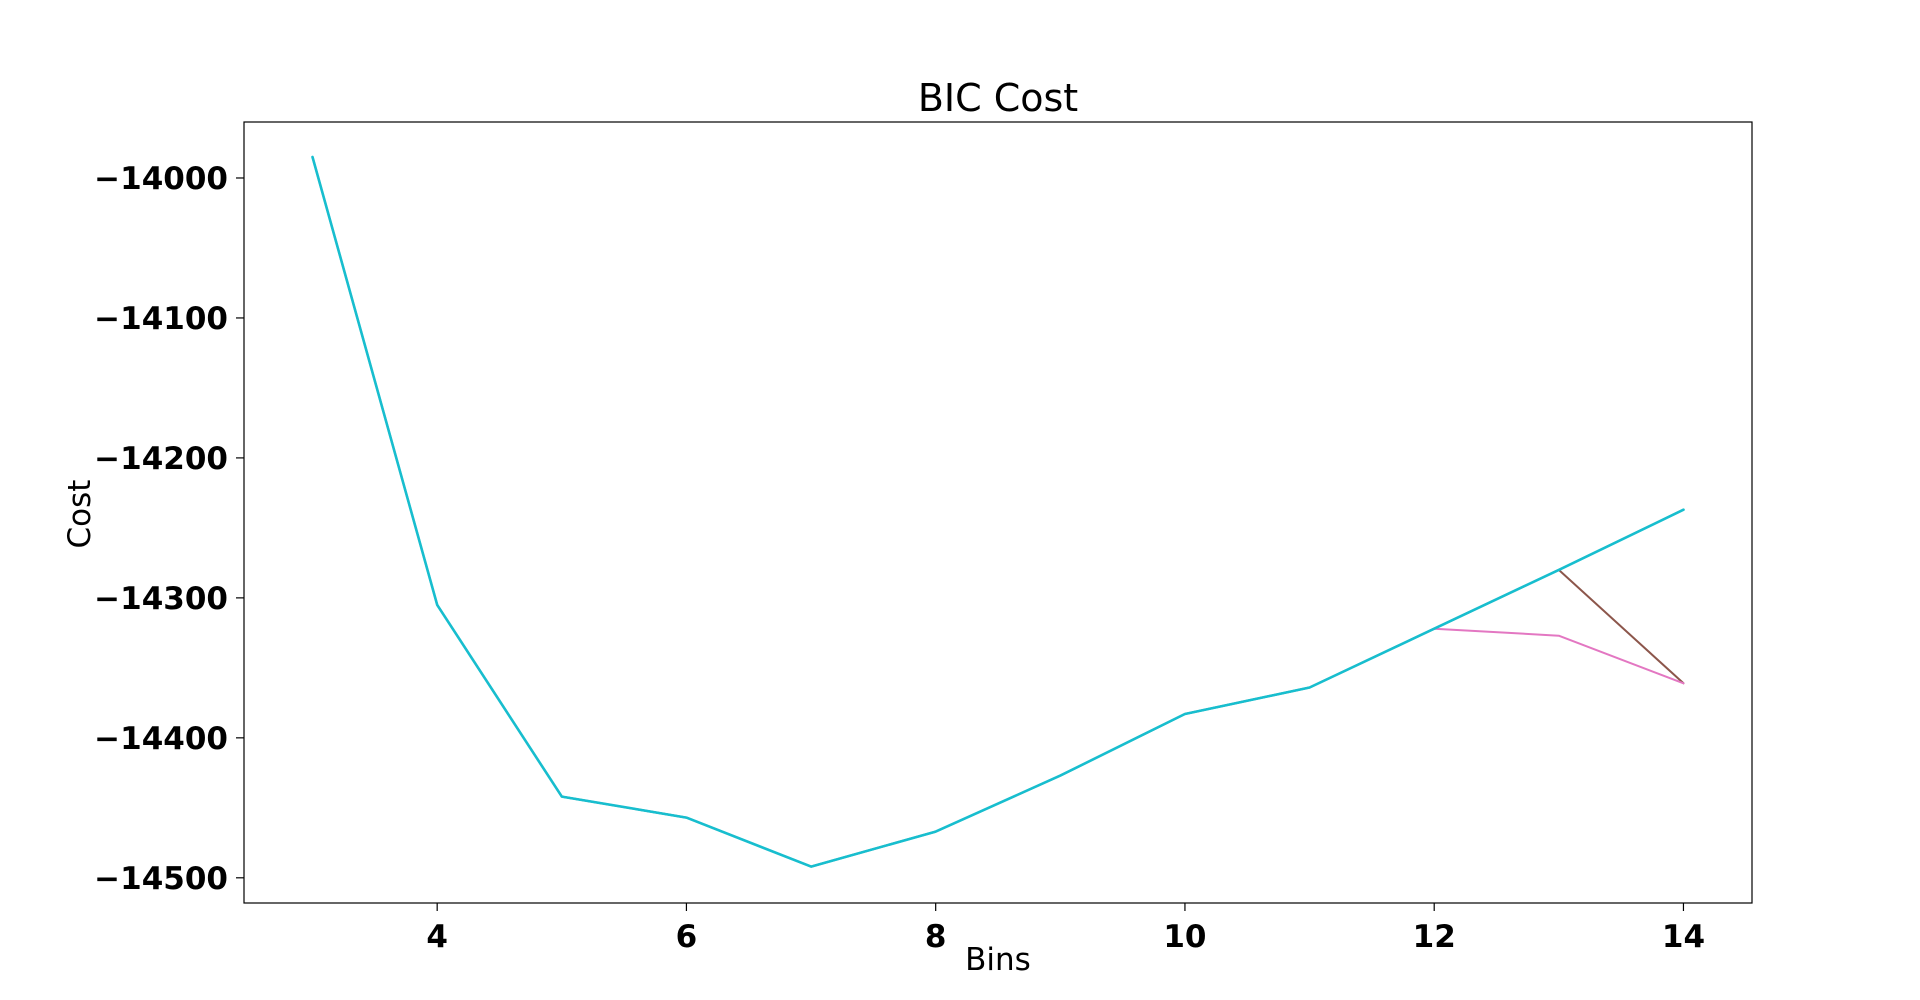 Image resolution: width=1920 pixels, height=1000 pixels. What do you see at coordinates (1683, 937) in the screenshot?
I see `x-tick-label: 14` at bounding box center [1683, 937].